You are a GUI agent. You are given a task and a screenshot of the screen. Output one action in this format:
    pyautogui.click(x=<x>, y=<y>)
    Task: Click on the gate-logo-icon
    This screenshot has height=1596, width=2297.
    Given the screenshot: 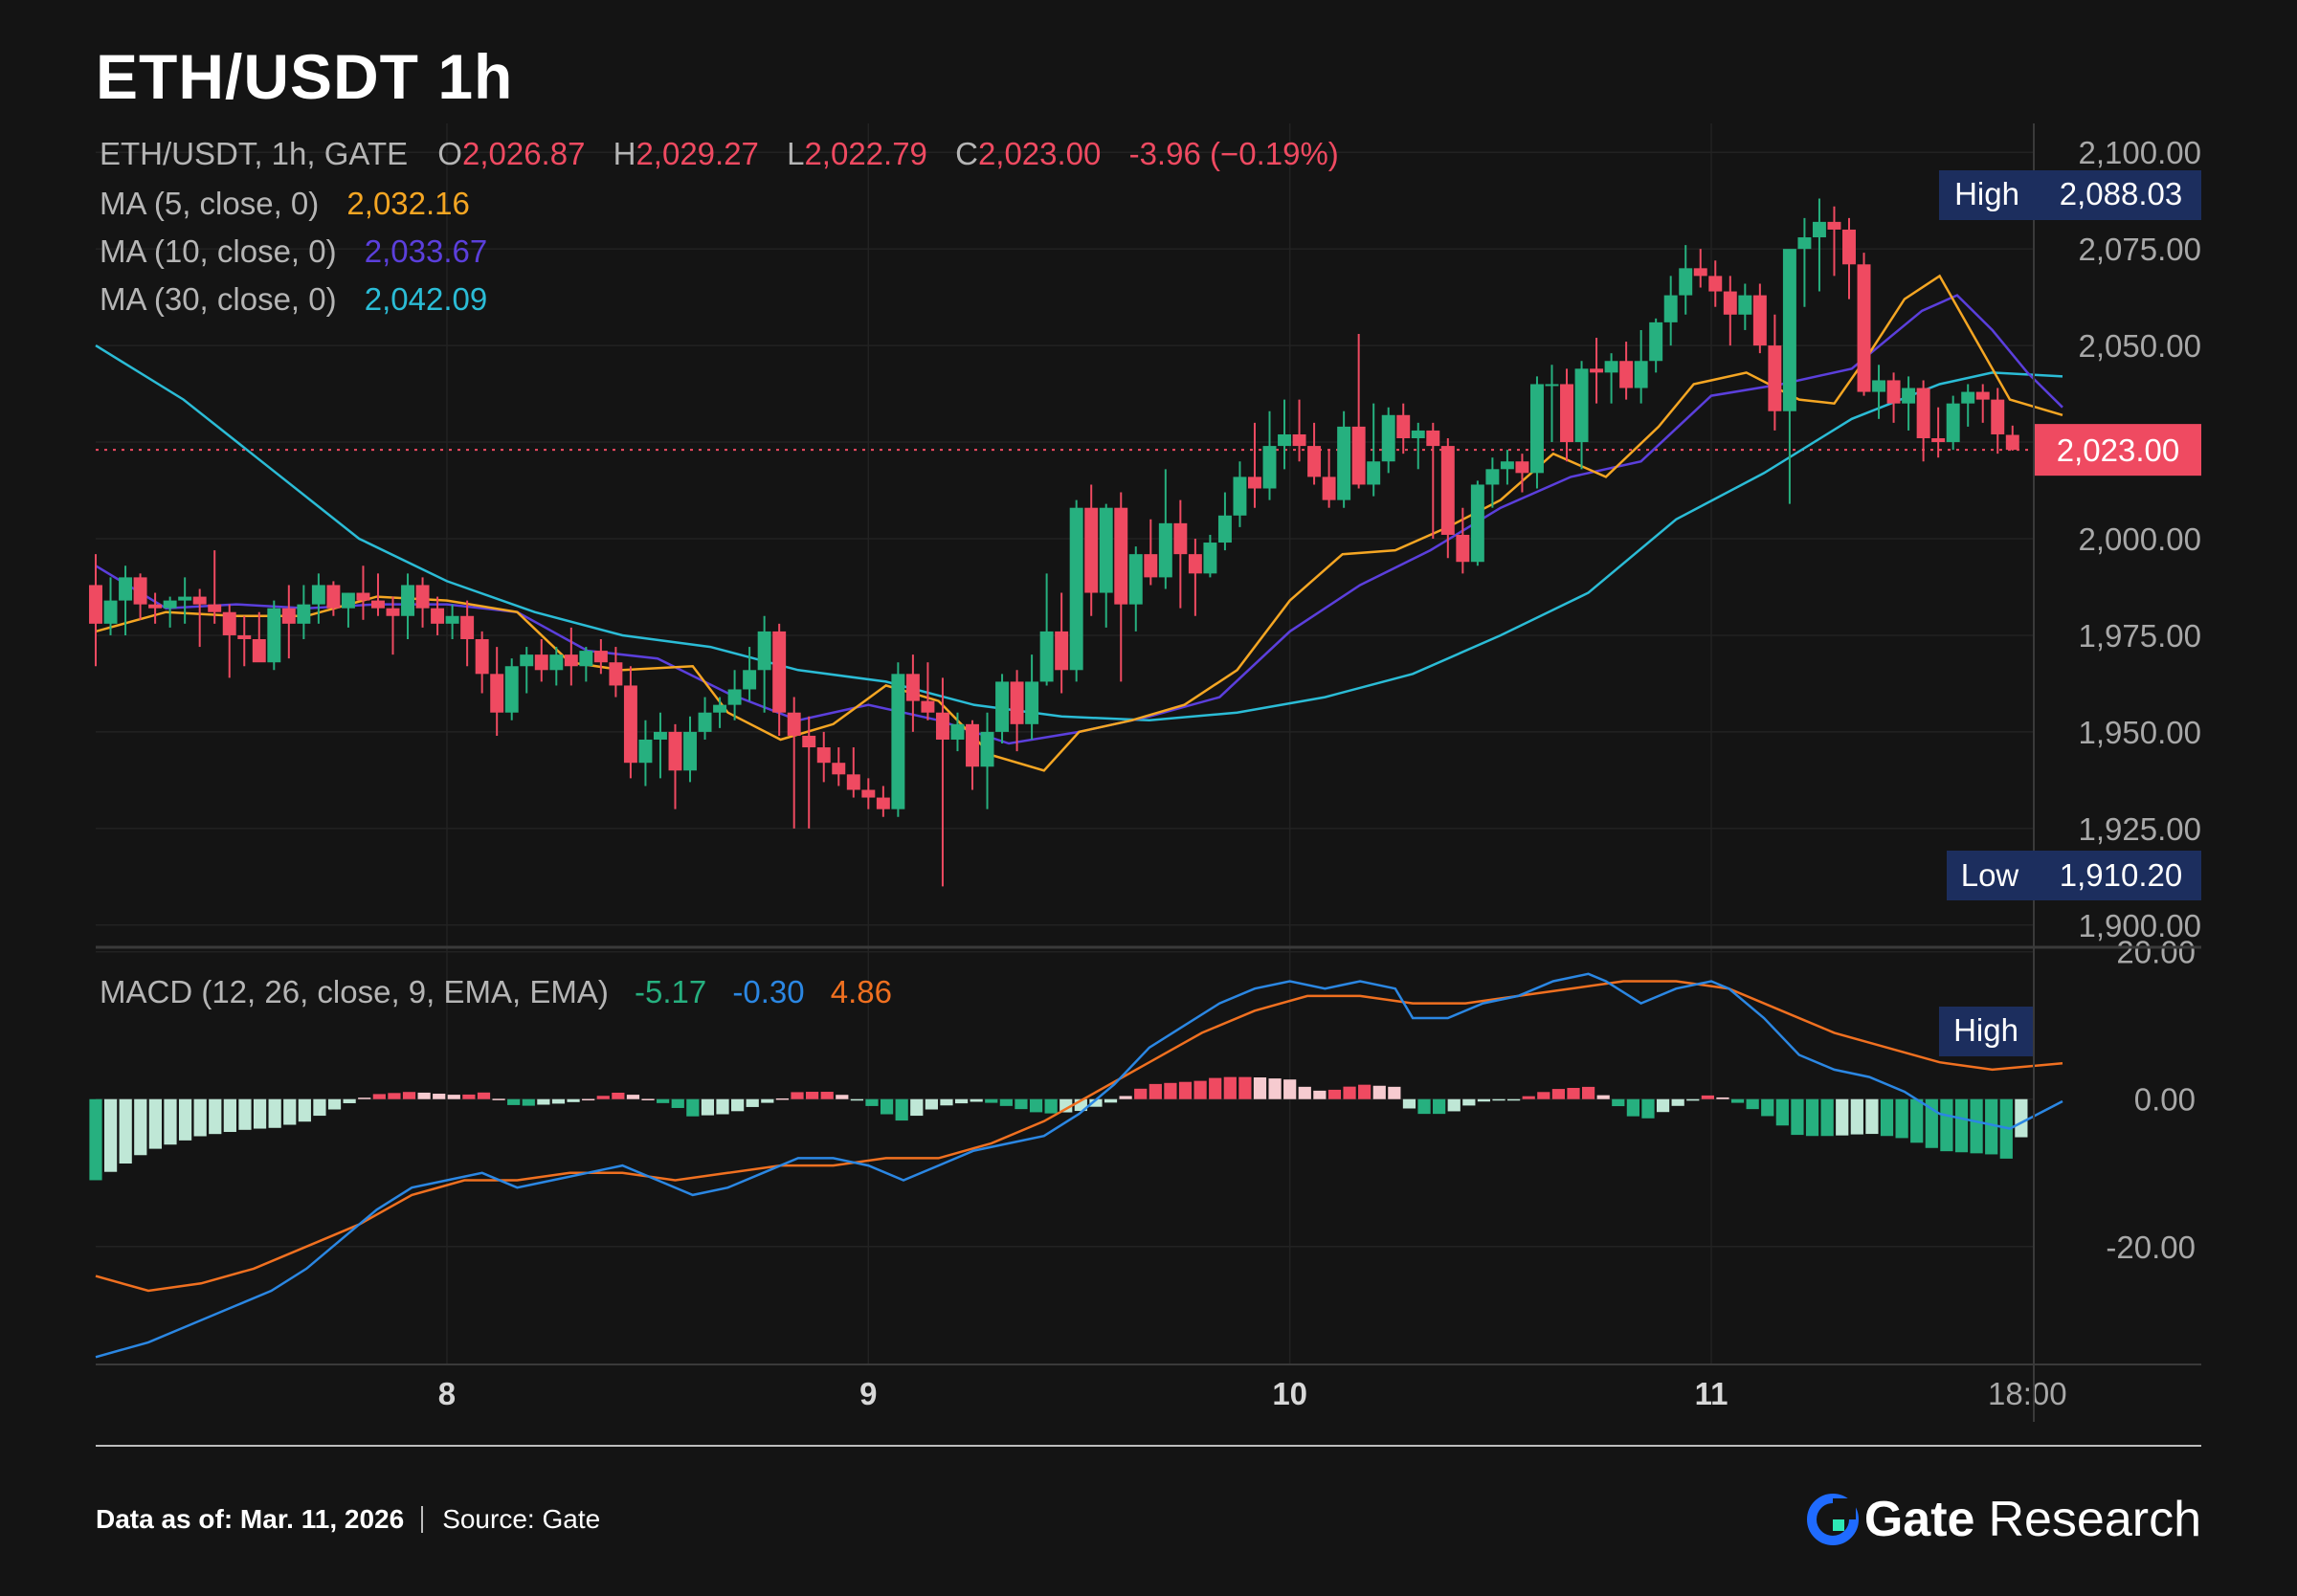 What is the action you would take?
    pyautogui.click(x=1832, y=1520)
    